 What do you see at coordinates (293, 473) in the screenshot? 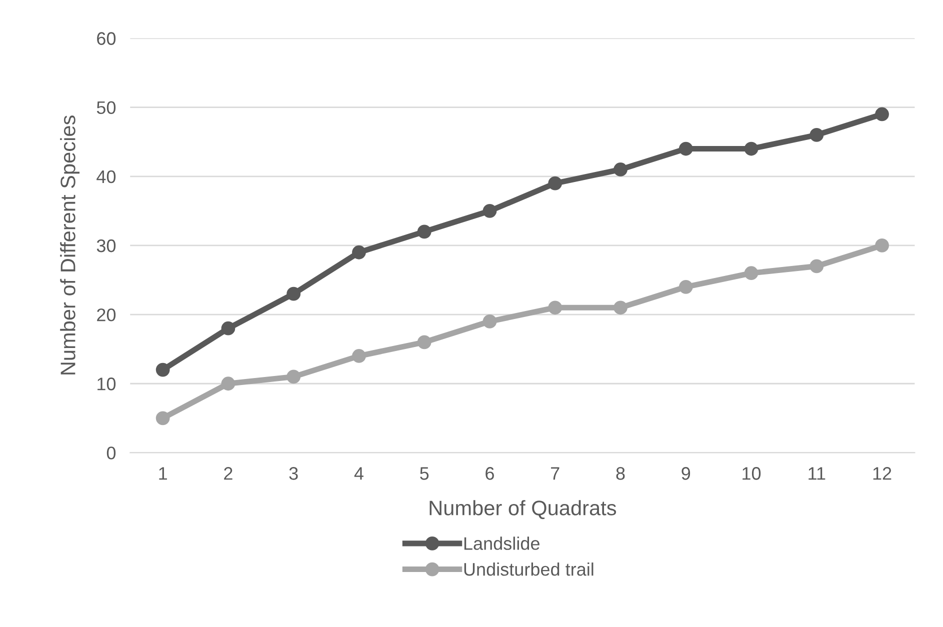
I see `x-tick-label: 3` at bounding box center [293, 473].